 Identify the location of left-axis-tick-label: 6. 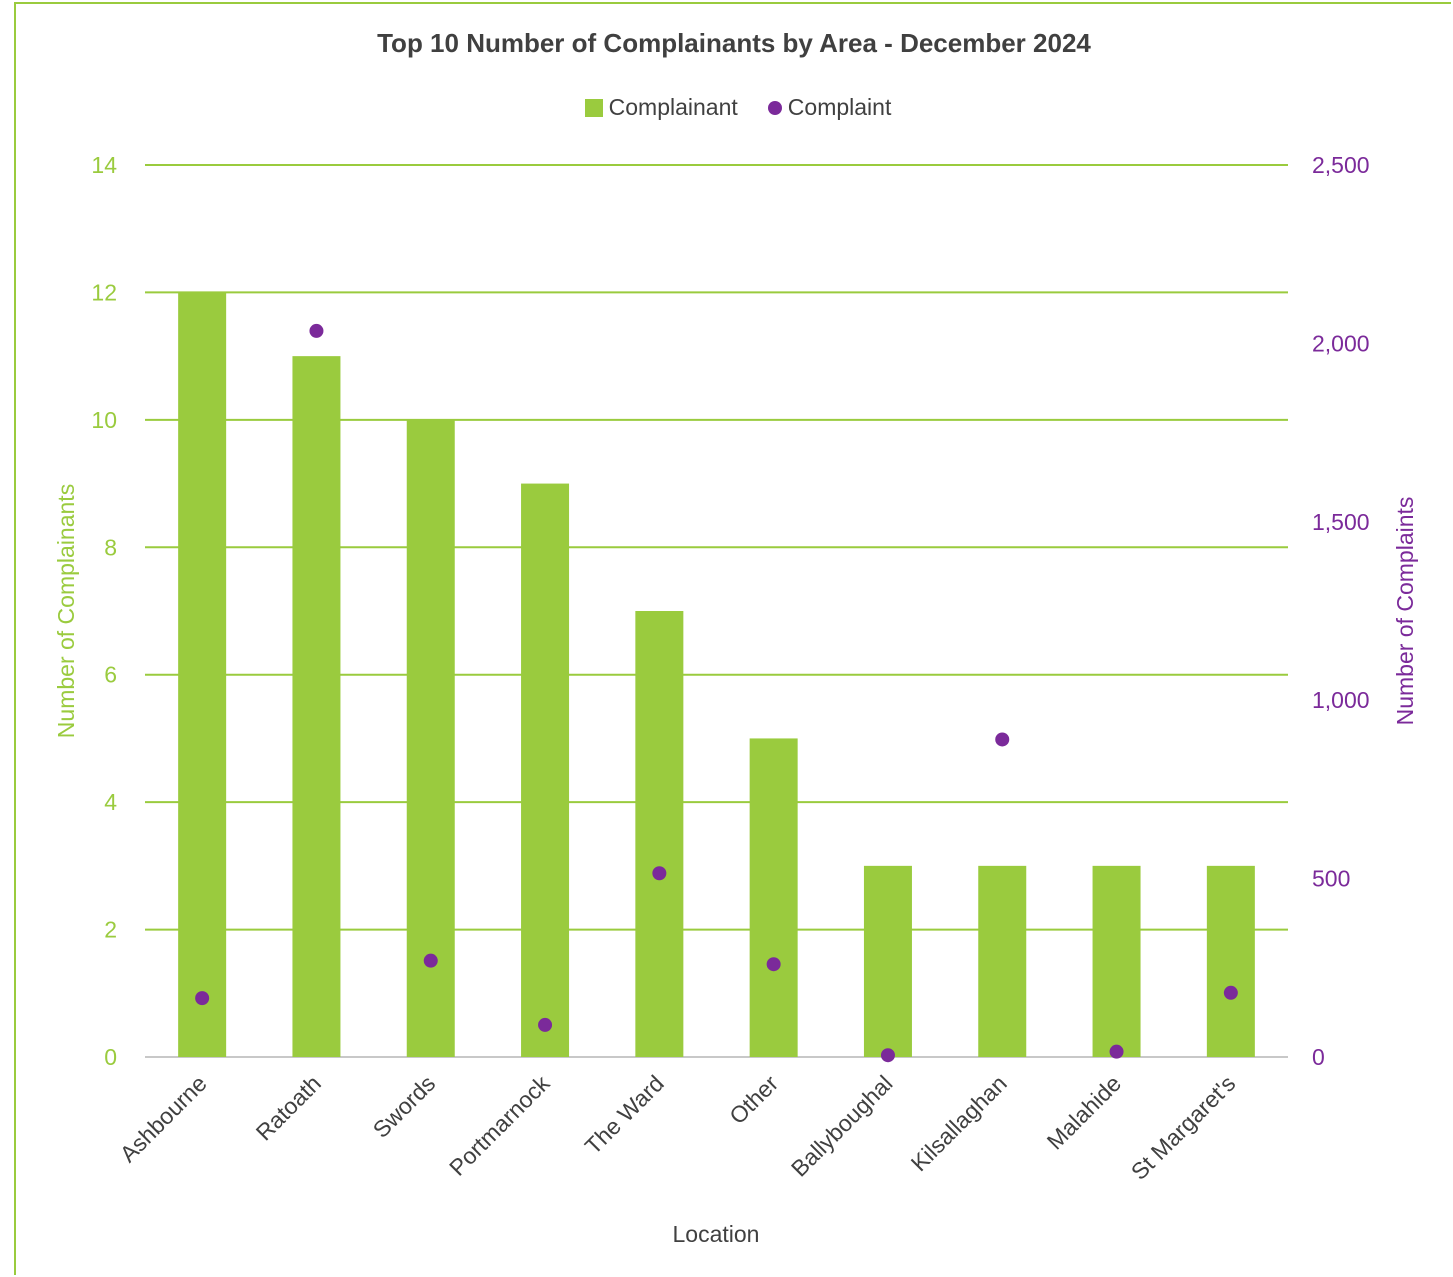
(110, 675).